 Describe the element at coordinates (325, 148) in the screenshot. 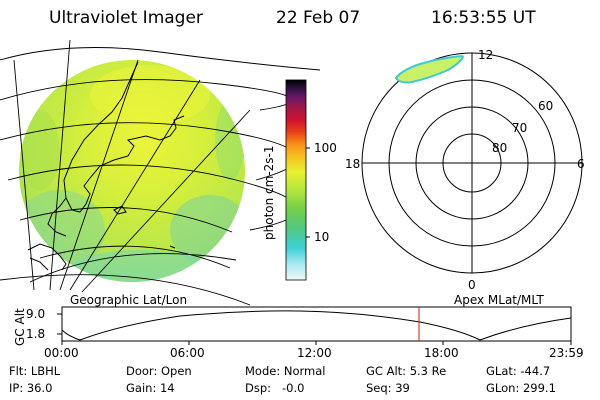

I see `colorbar-tick-100: 100` at that location.